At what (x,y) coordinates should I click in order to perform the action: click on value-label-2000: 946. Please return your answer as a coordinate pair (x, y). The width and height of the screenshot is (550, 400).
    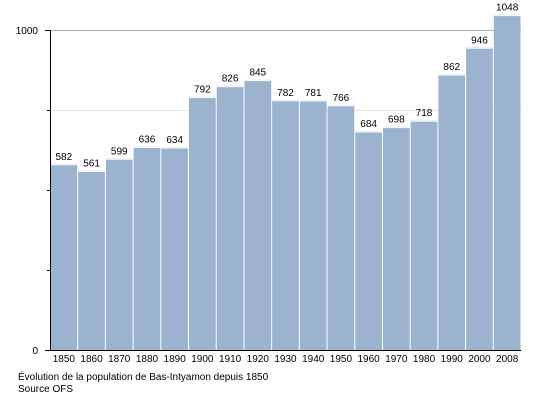
    Looking at the image, I should click on (479, 40).